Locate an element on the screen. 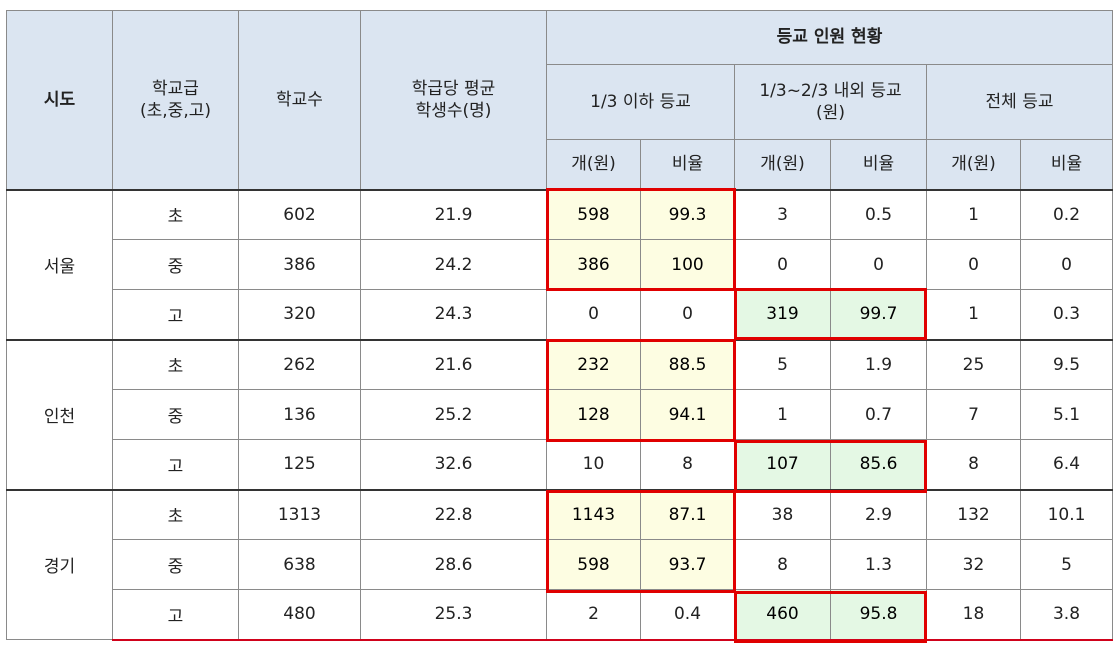 The width and height of the screenshot is (1117, 651). header-school-level-text: 학교급 (초,중,고) is located at coordinates (175, 99).